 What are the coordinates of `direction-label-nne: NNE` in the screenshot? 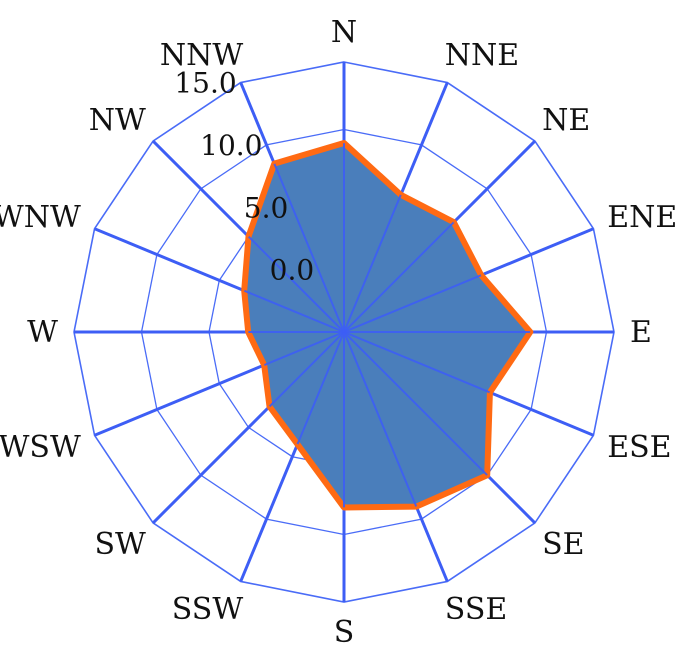 It's located at (482, 55).